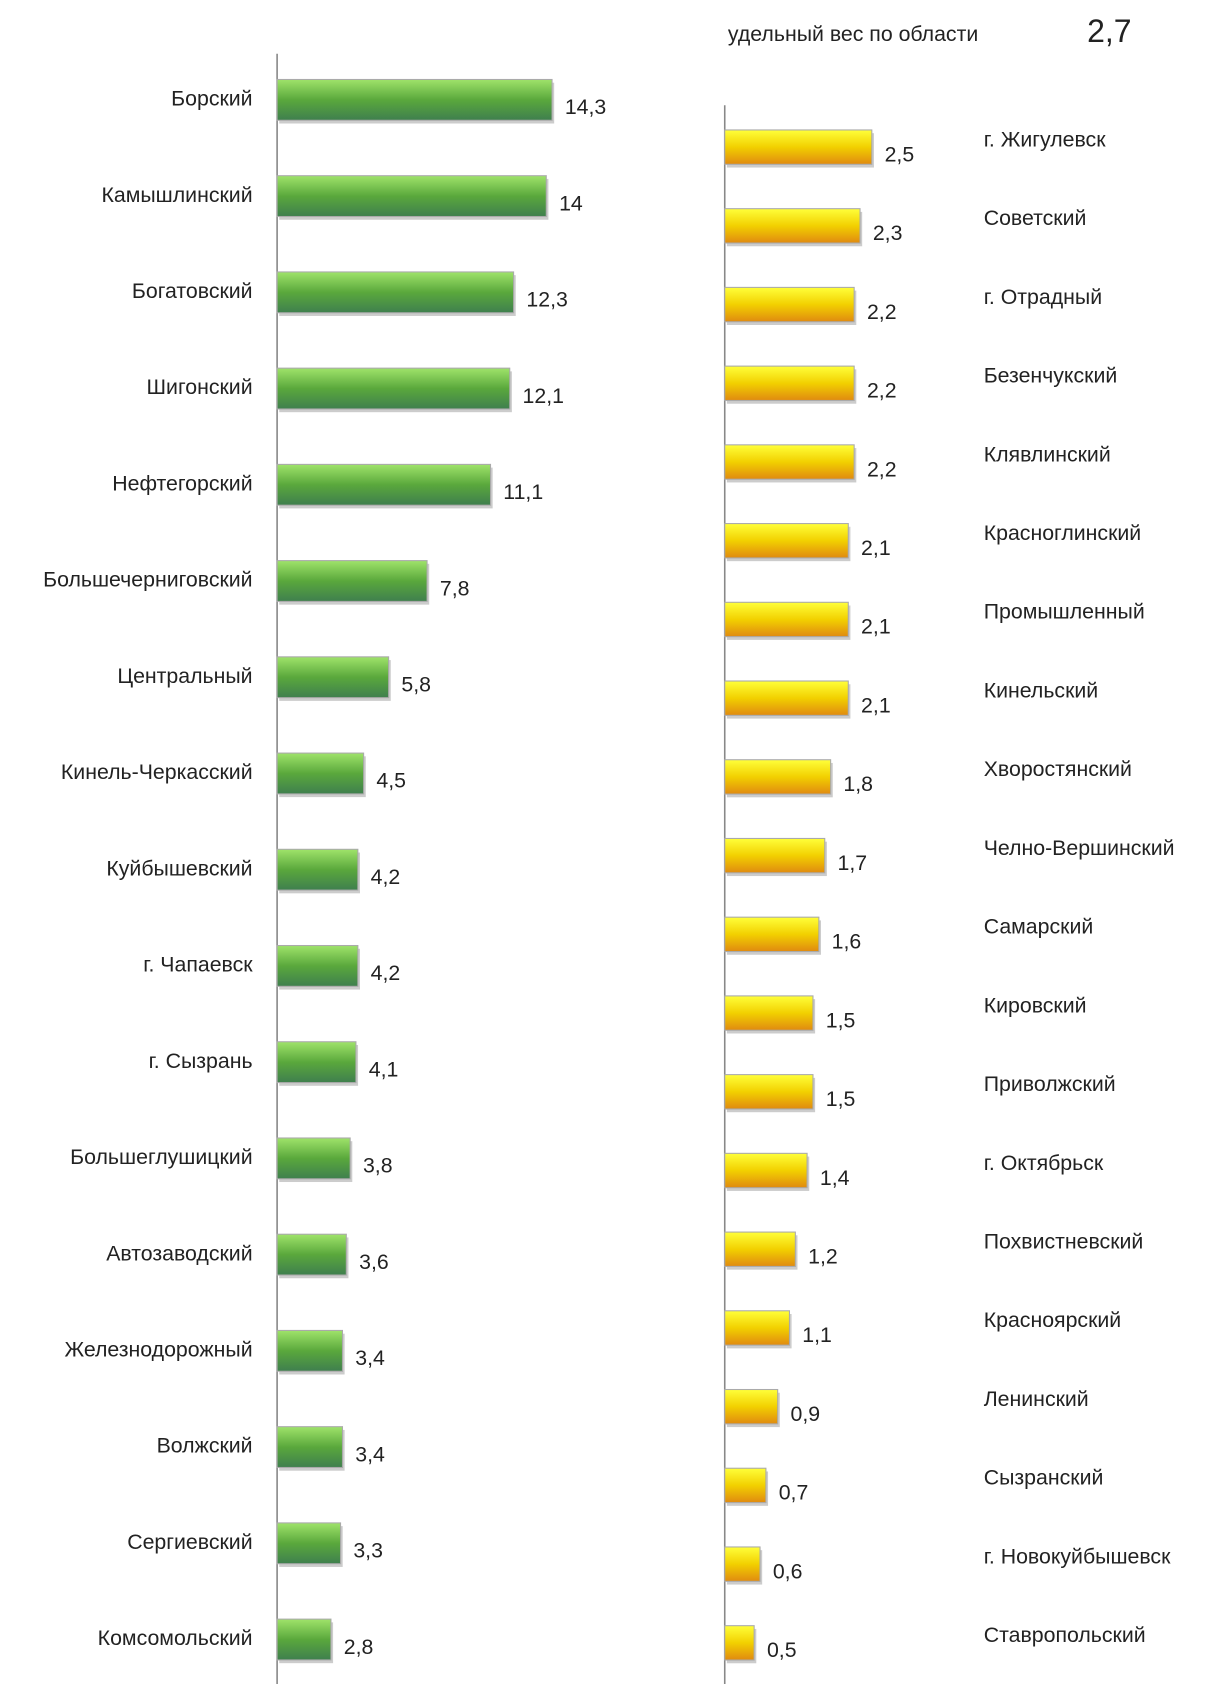 The width and height of the screenshot is (1215, 1684). I want to click on category-label: Большечерниговский, so click(147, 580).